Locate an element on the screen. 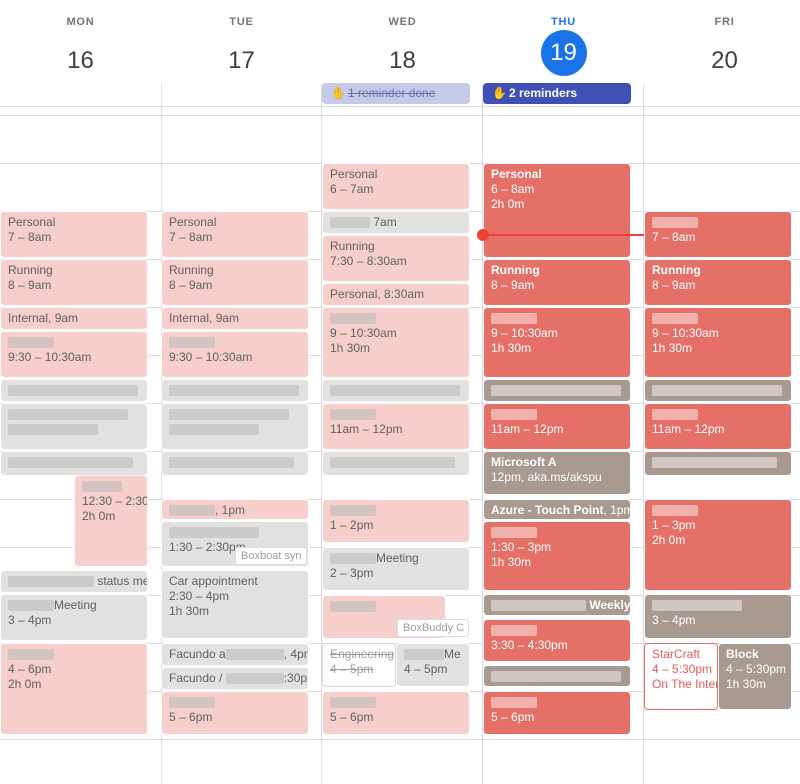 This screenshot has width=800, height=784. event-fri-9am: 9 – 10:30am 1h 30m is located at coordinates (718, 342).